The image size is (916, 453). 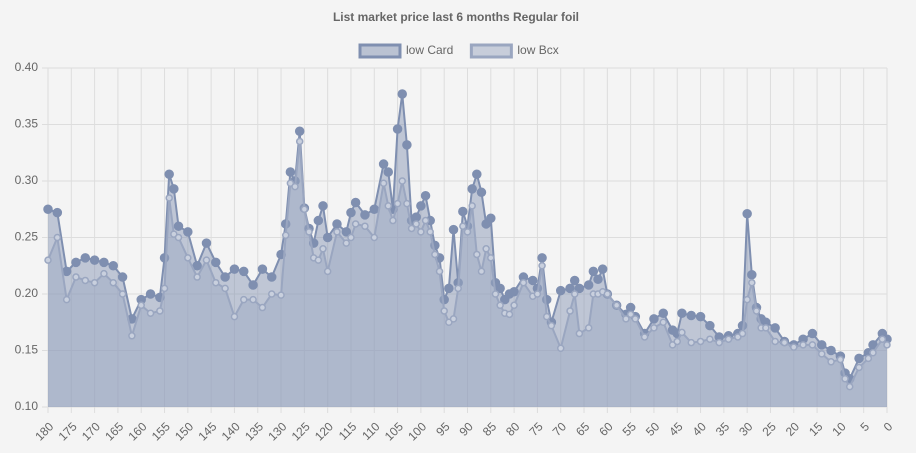 What do you see at coordinates (254, 431) in the screenshot?
I see `x-tick-label: 135` at bounding box center [254, 431].